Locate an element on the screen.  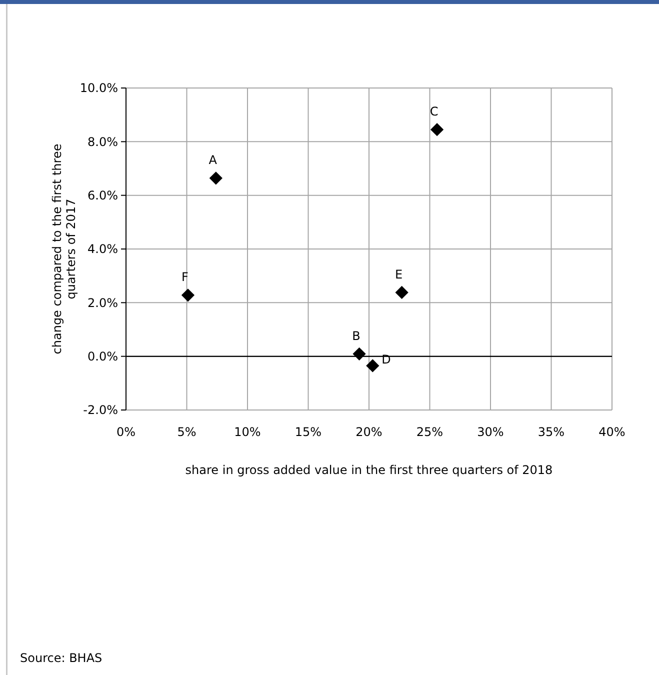
annotation: A is located at coordinates (213, 160).